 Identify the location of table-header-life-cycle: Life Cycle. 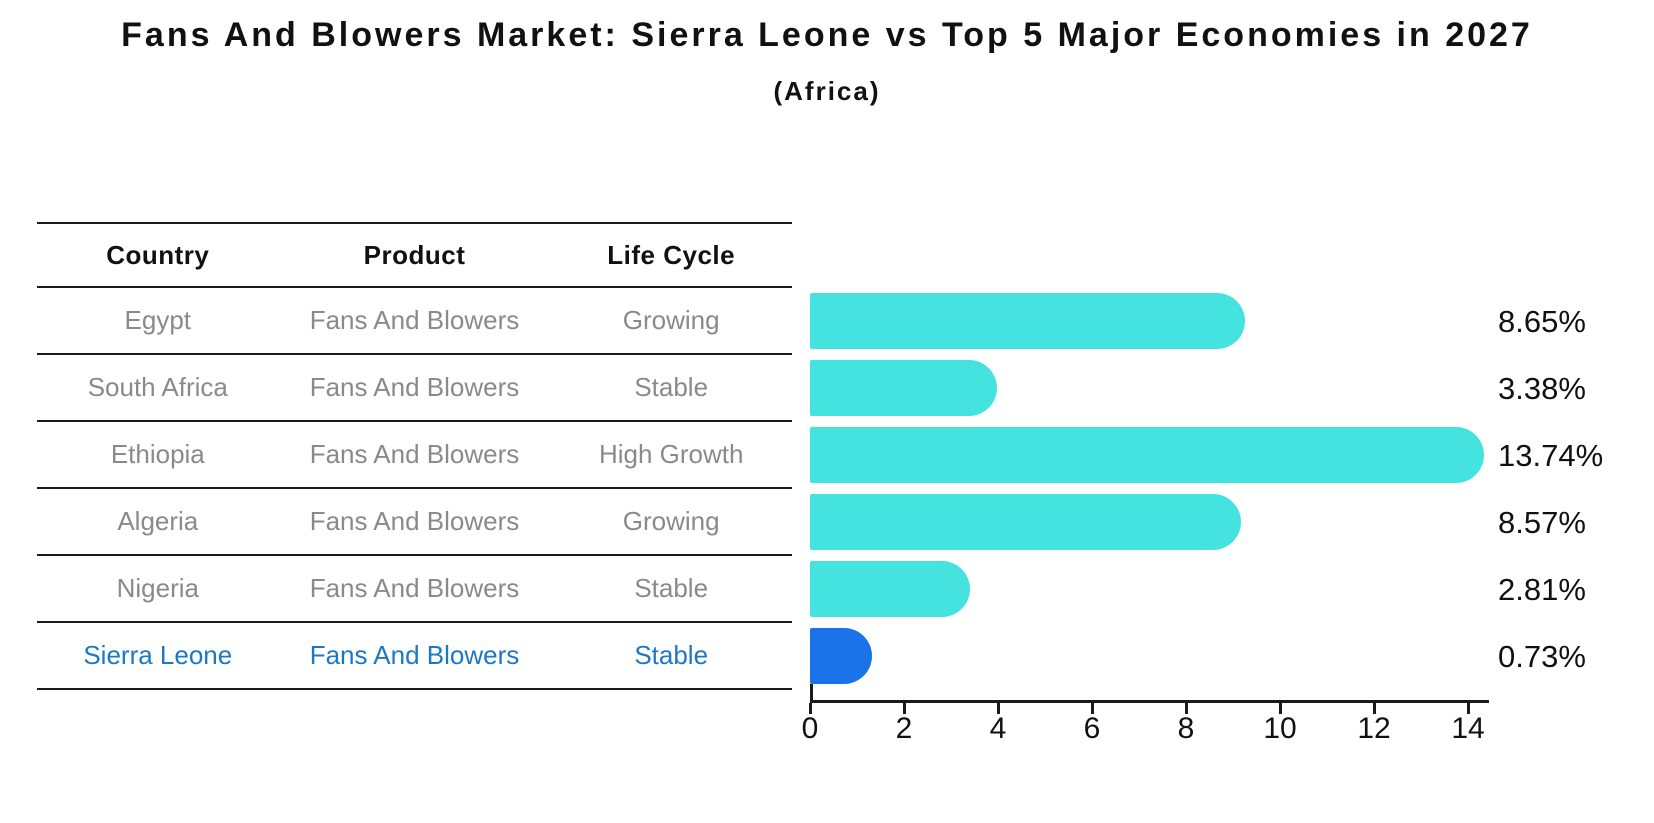
(671, 254).